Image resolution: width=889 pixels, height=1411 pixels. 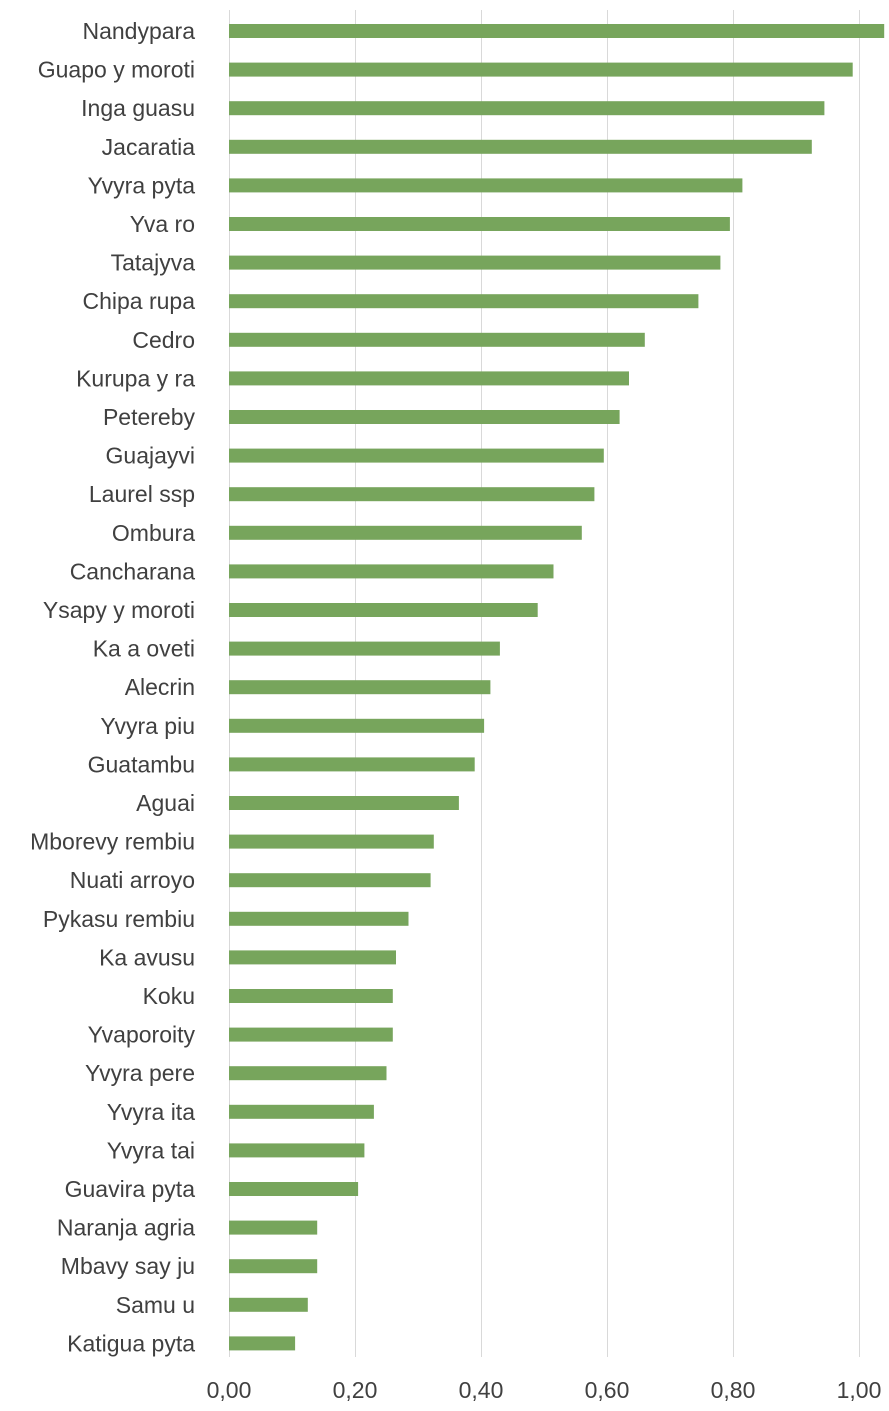 What do you see at coordinates (544, 1390) in the screenshot?
I see `x-axis-tick-labels: 0,00 0,20 0,40 0,60 0,80 1,00` at bounding box center [544, 1390].